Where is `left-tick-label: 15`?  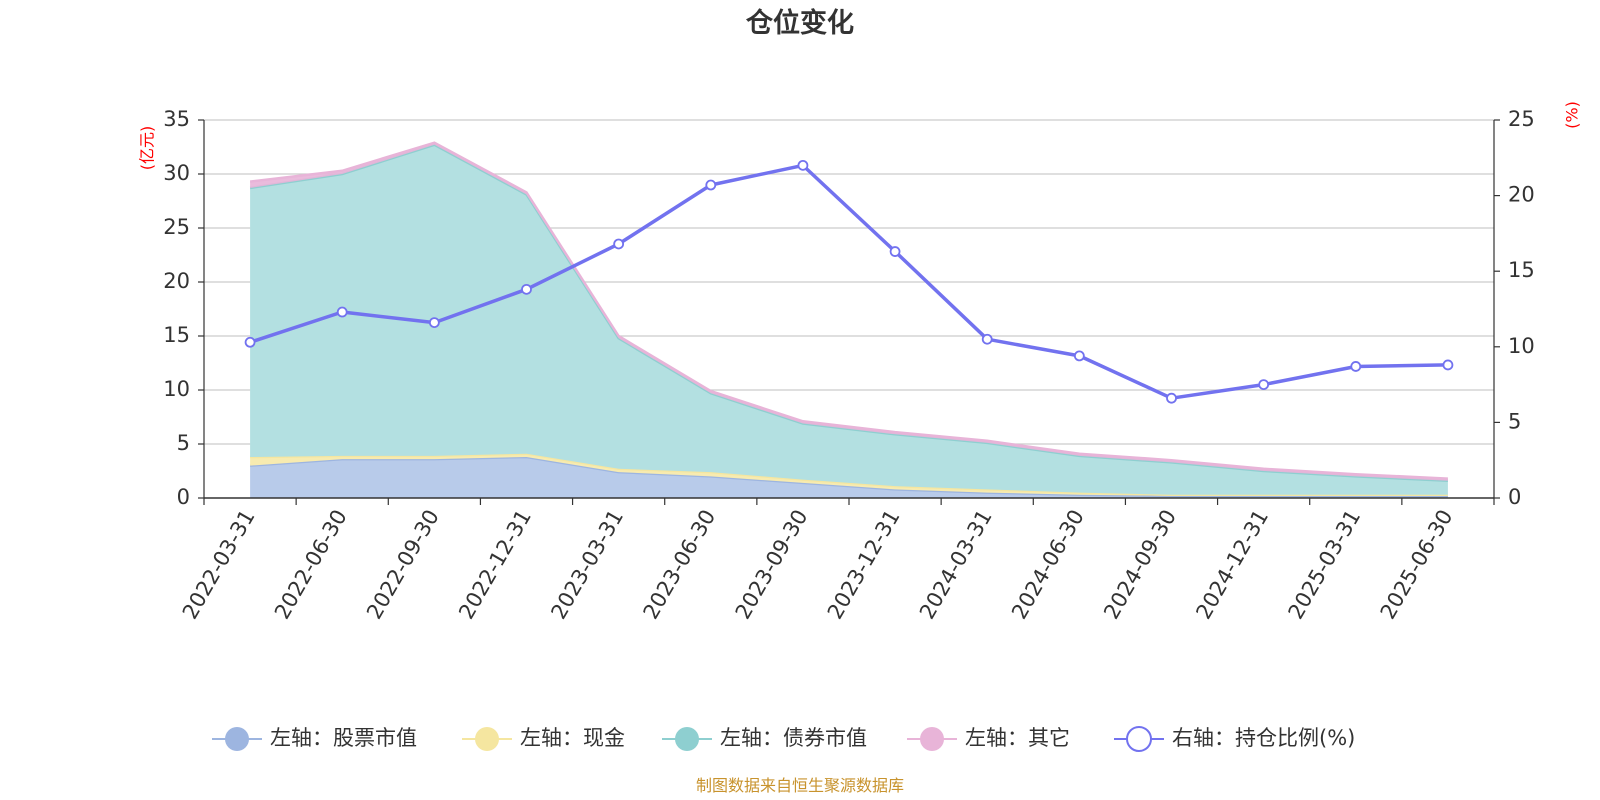 left-tick-label: 15 is located at coordinates (176, 335).